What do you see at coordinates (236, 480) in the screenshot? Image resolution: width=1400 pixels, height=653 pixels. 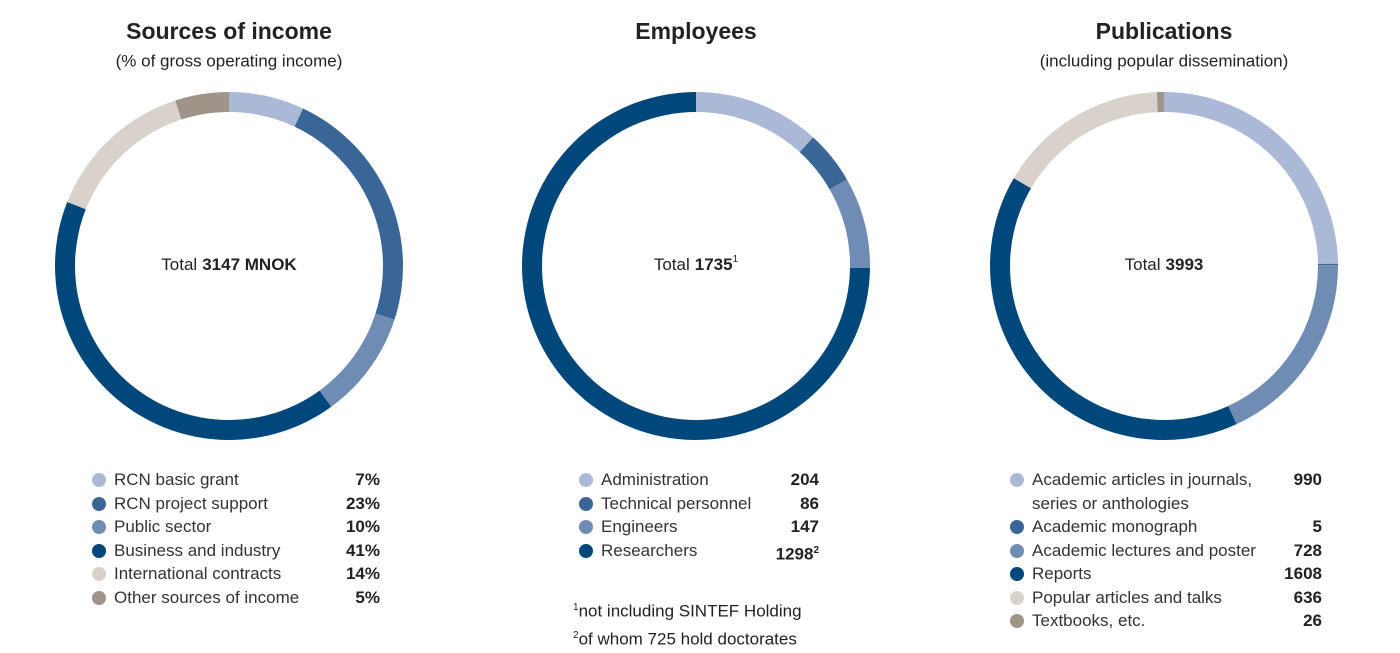 I see `legend-item: RCN basic grant 7%` at bounding box center [236, 480].